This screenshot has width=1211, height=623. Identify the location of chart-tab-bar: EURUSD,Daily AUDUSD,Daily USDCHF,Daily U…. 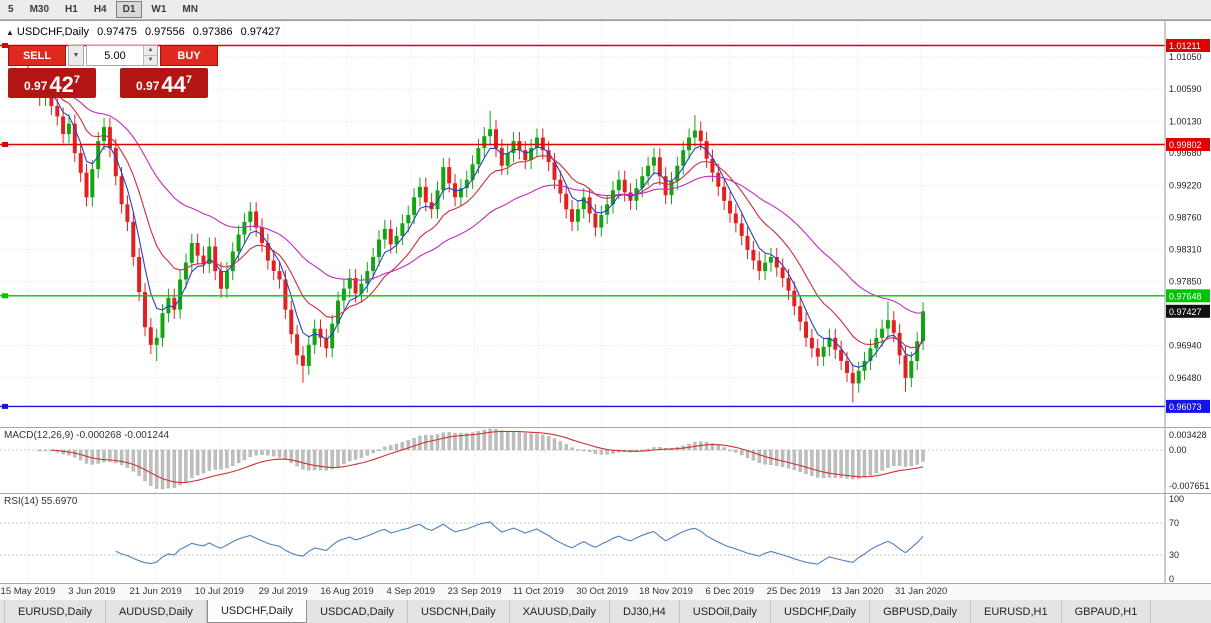
(605, 611).